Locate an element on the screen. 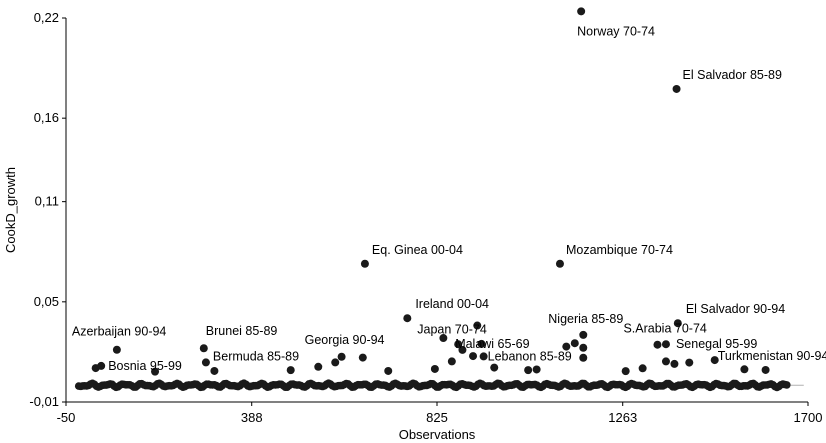  x-tick-label: -50 is located at coordinates (66, 417).